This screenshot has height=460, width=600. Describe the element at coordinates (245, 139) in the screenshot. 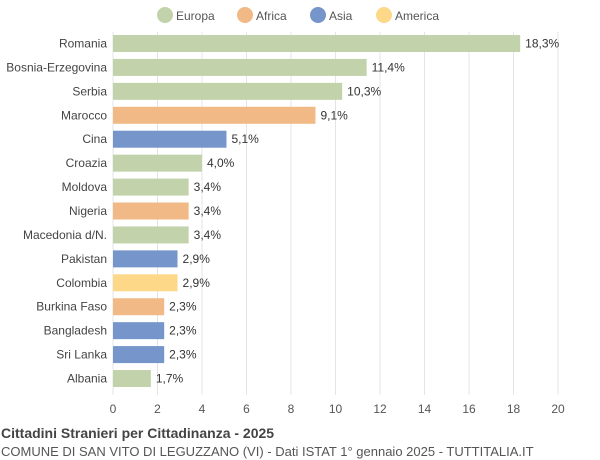

I see `value-label: 5,1%` at that location.